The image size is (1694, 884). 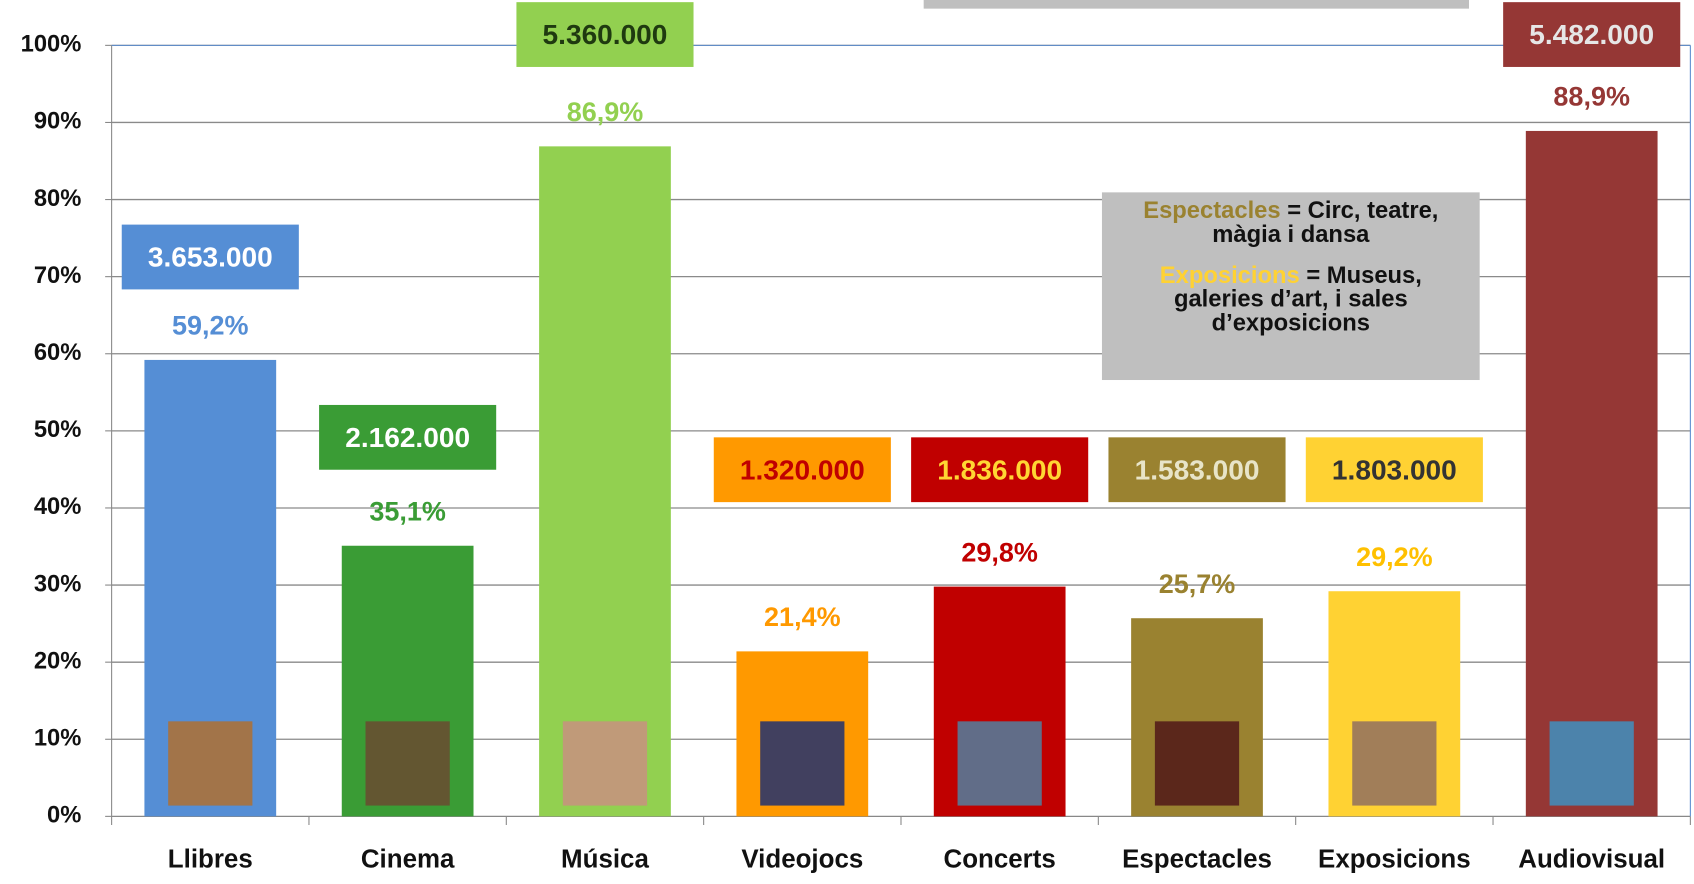 I want to click on y-tick-label: 60%, so click(x=58, y=352).